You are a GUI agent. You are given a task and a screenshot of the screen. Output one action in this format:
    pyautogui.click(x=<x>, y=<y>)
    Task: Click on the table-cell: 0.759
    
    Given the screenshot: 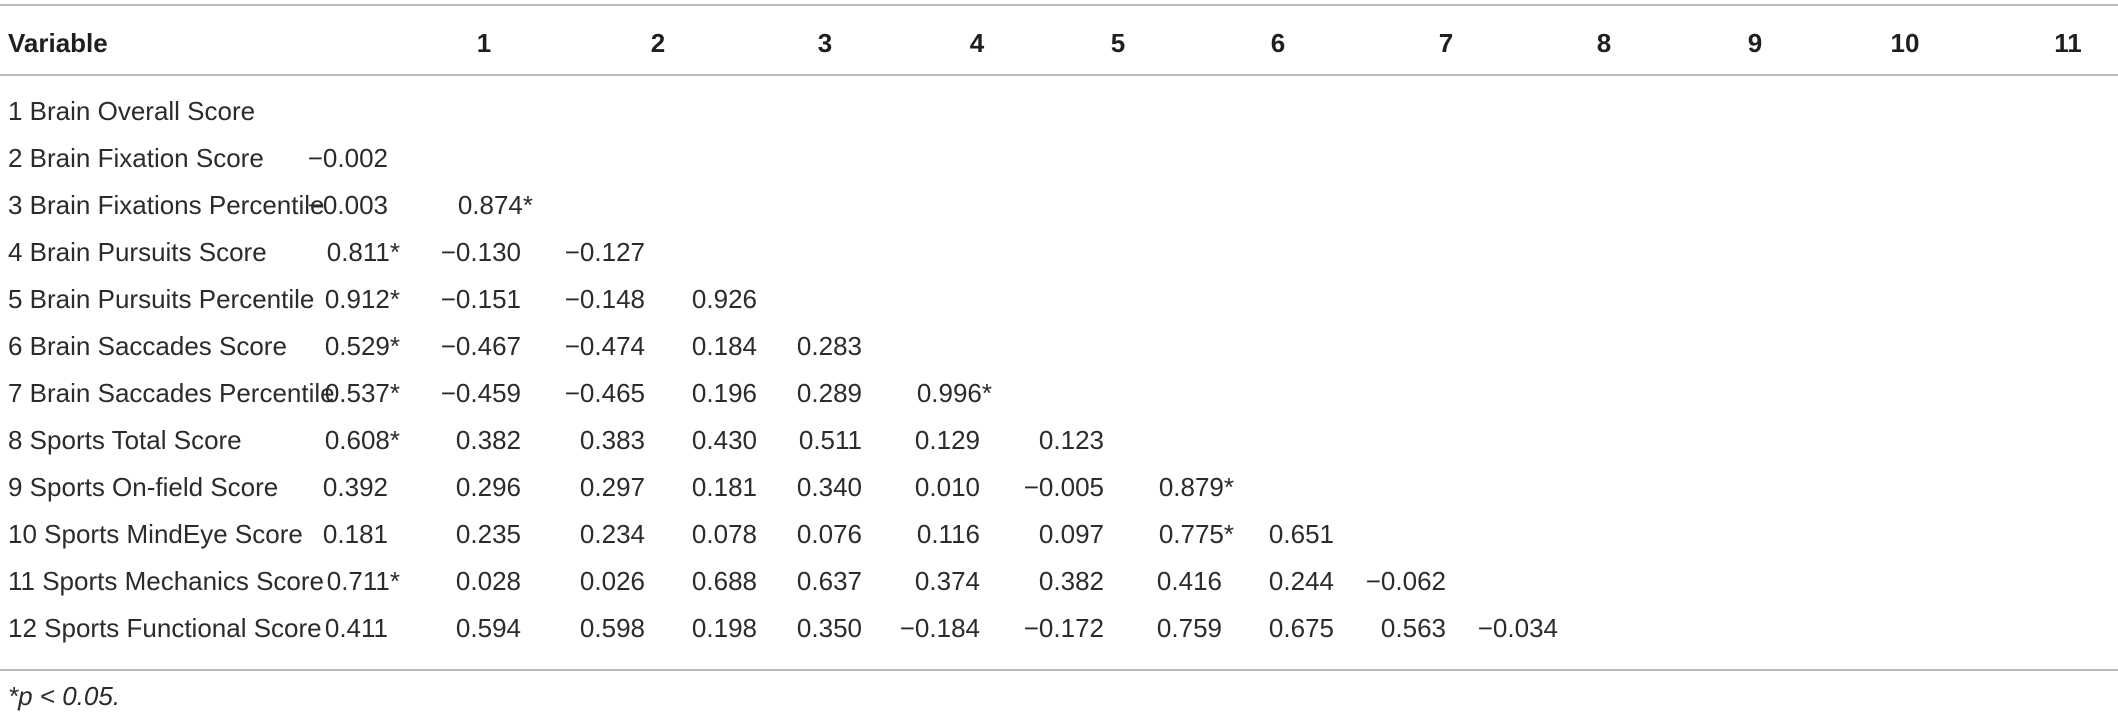 What is the action you would take?
    pyautogui.click(x=1189, y=628)
    